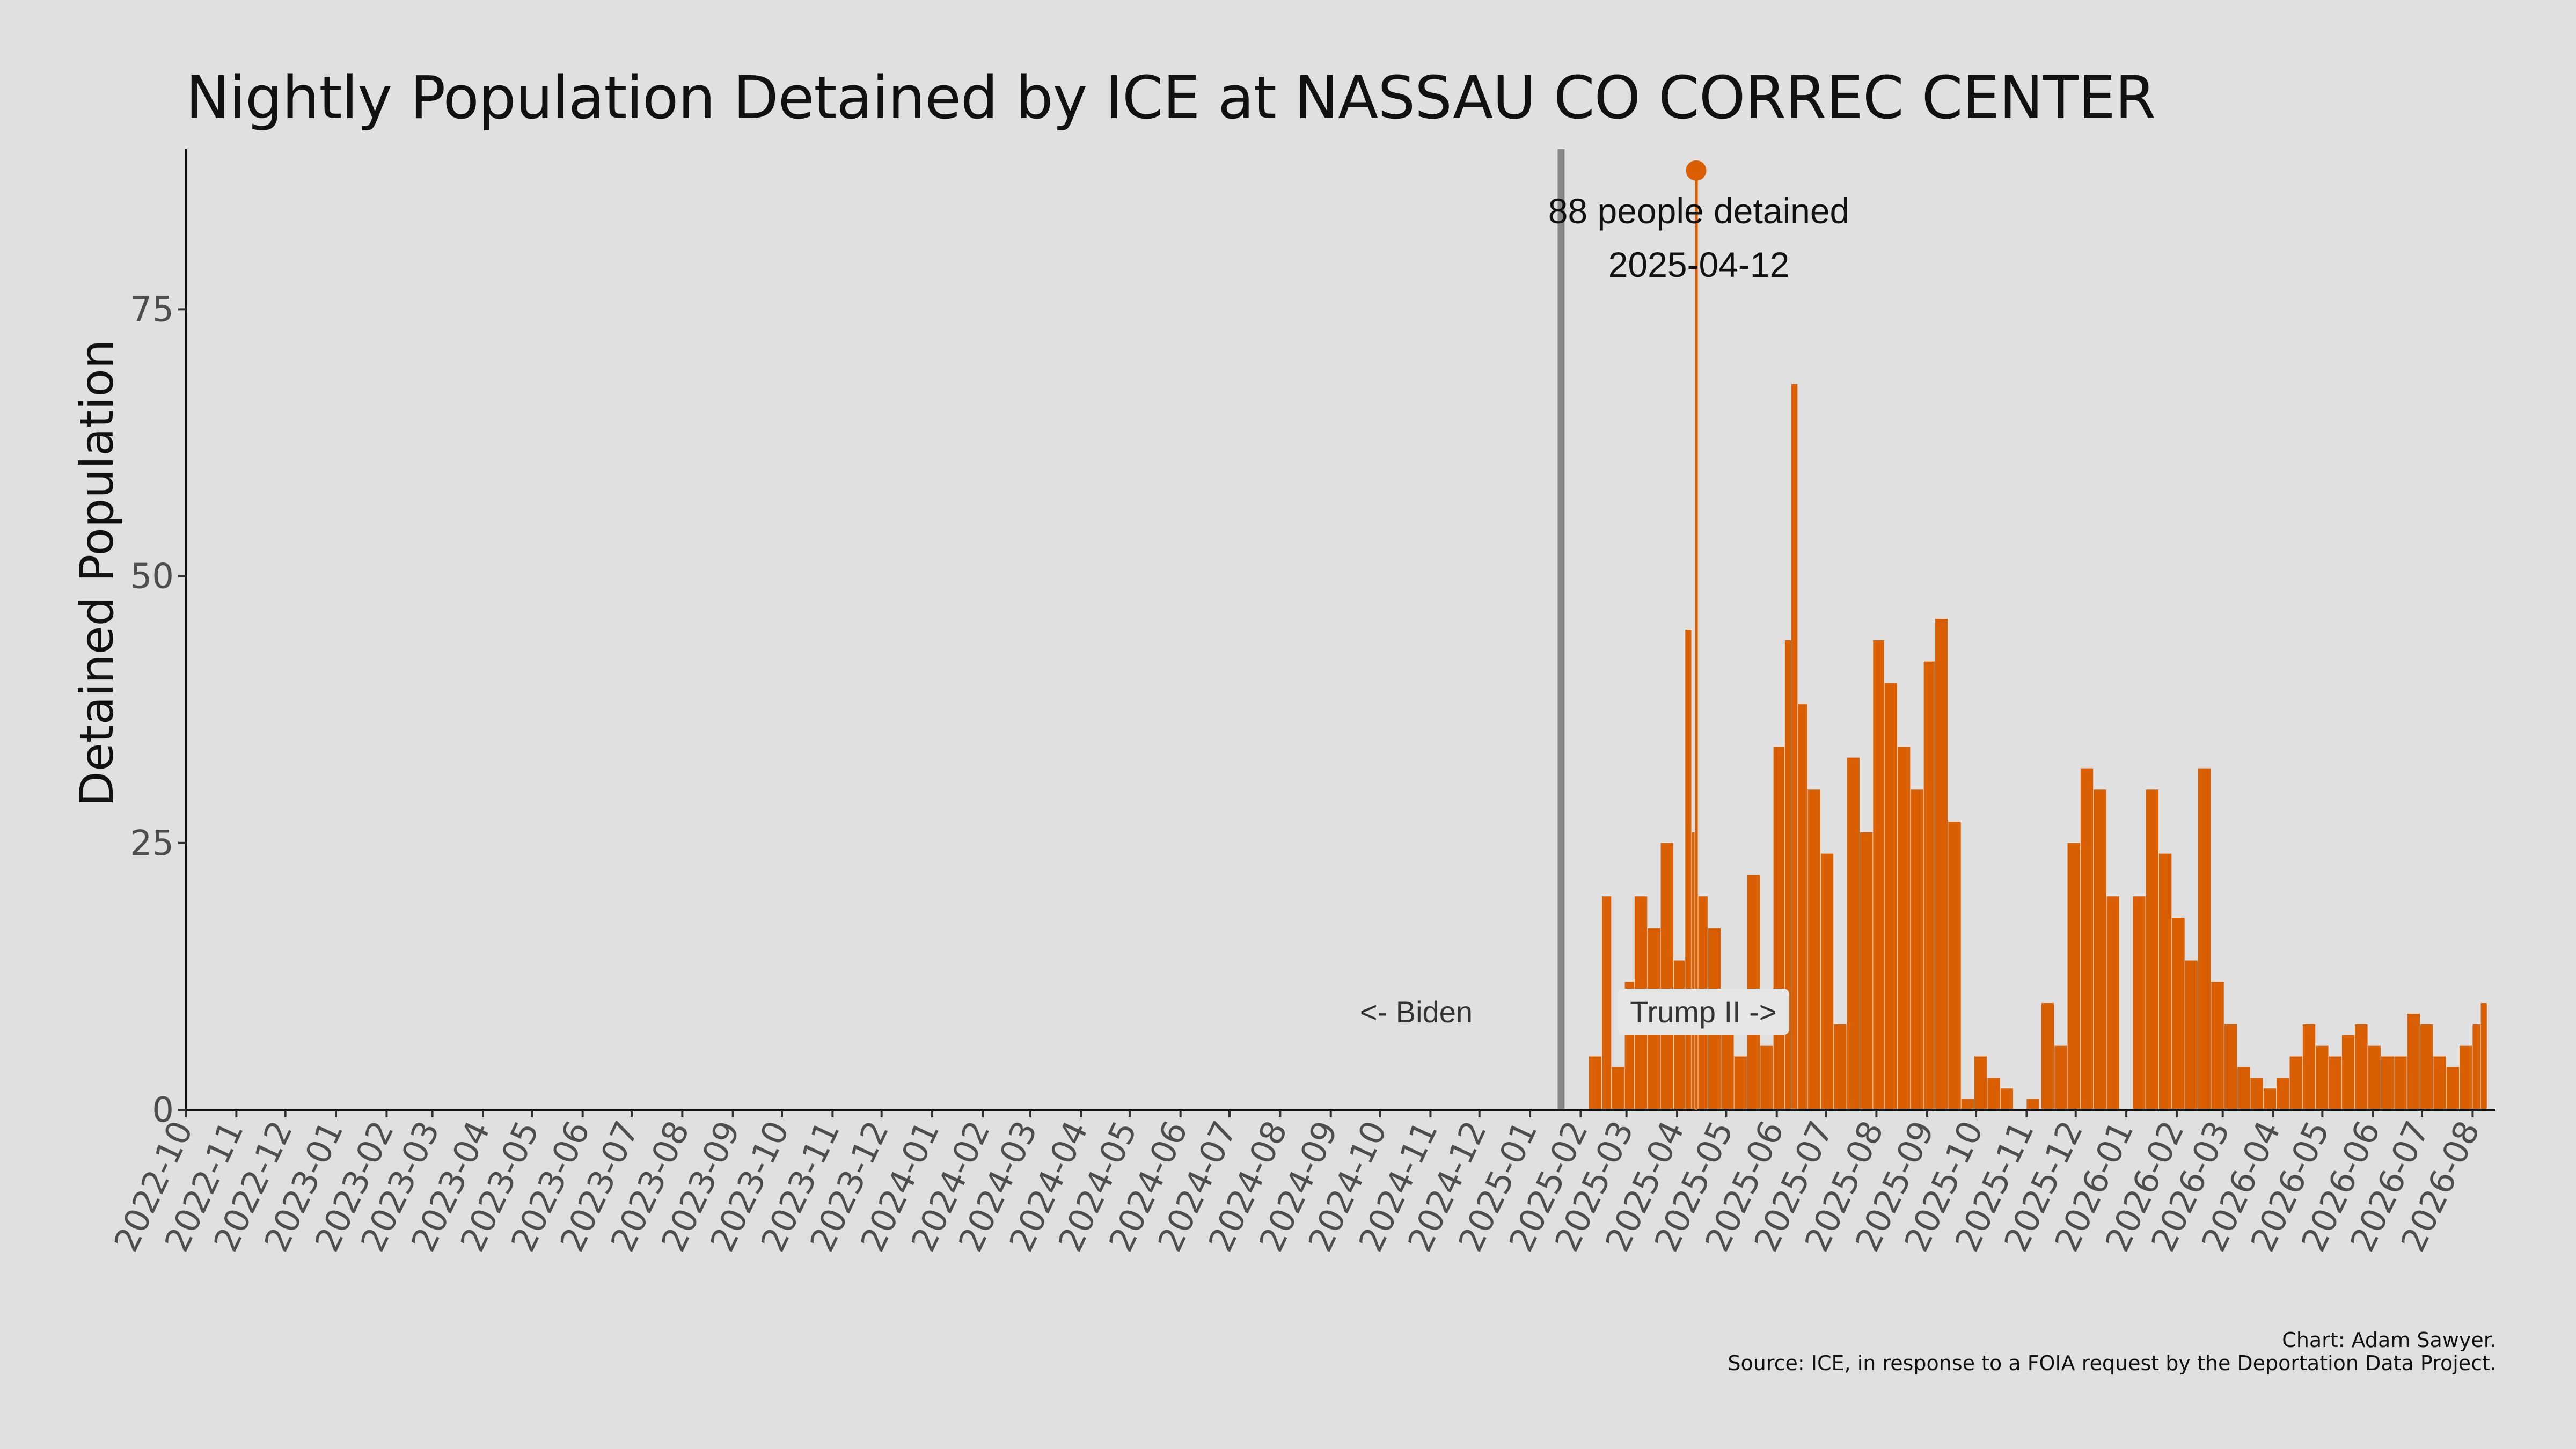  Describe the element at coordinates (152, 843) in the screenshot. I see `y-tick-label: 25` at that location.